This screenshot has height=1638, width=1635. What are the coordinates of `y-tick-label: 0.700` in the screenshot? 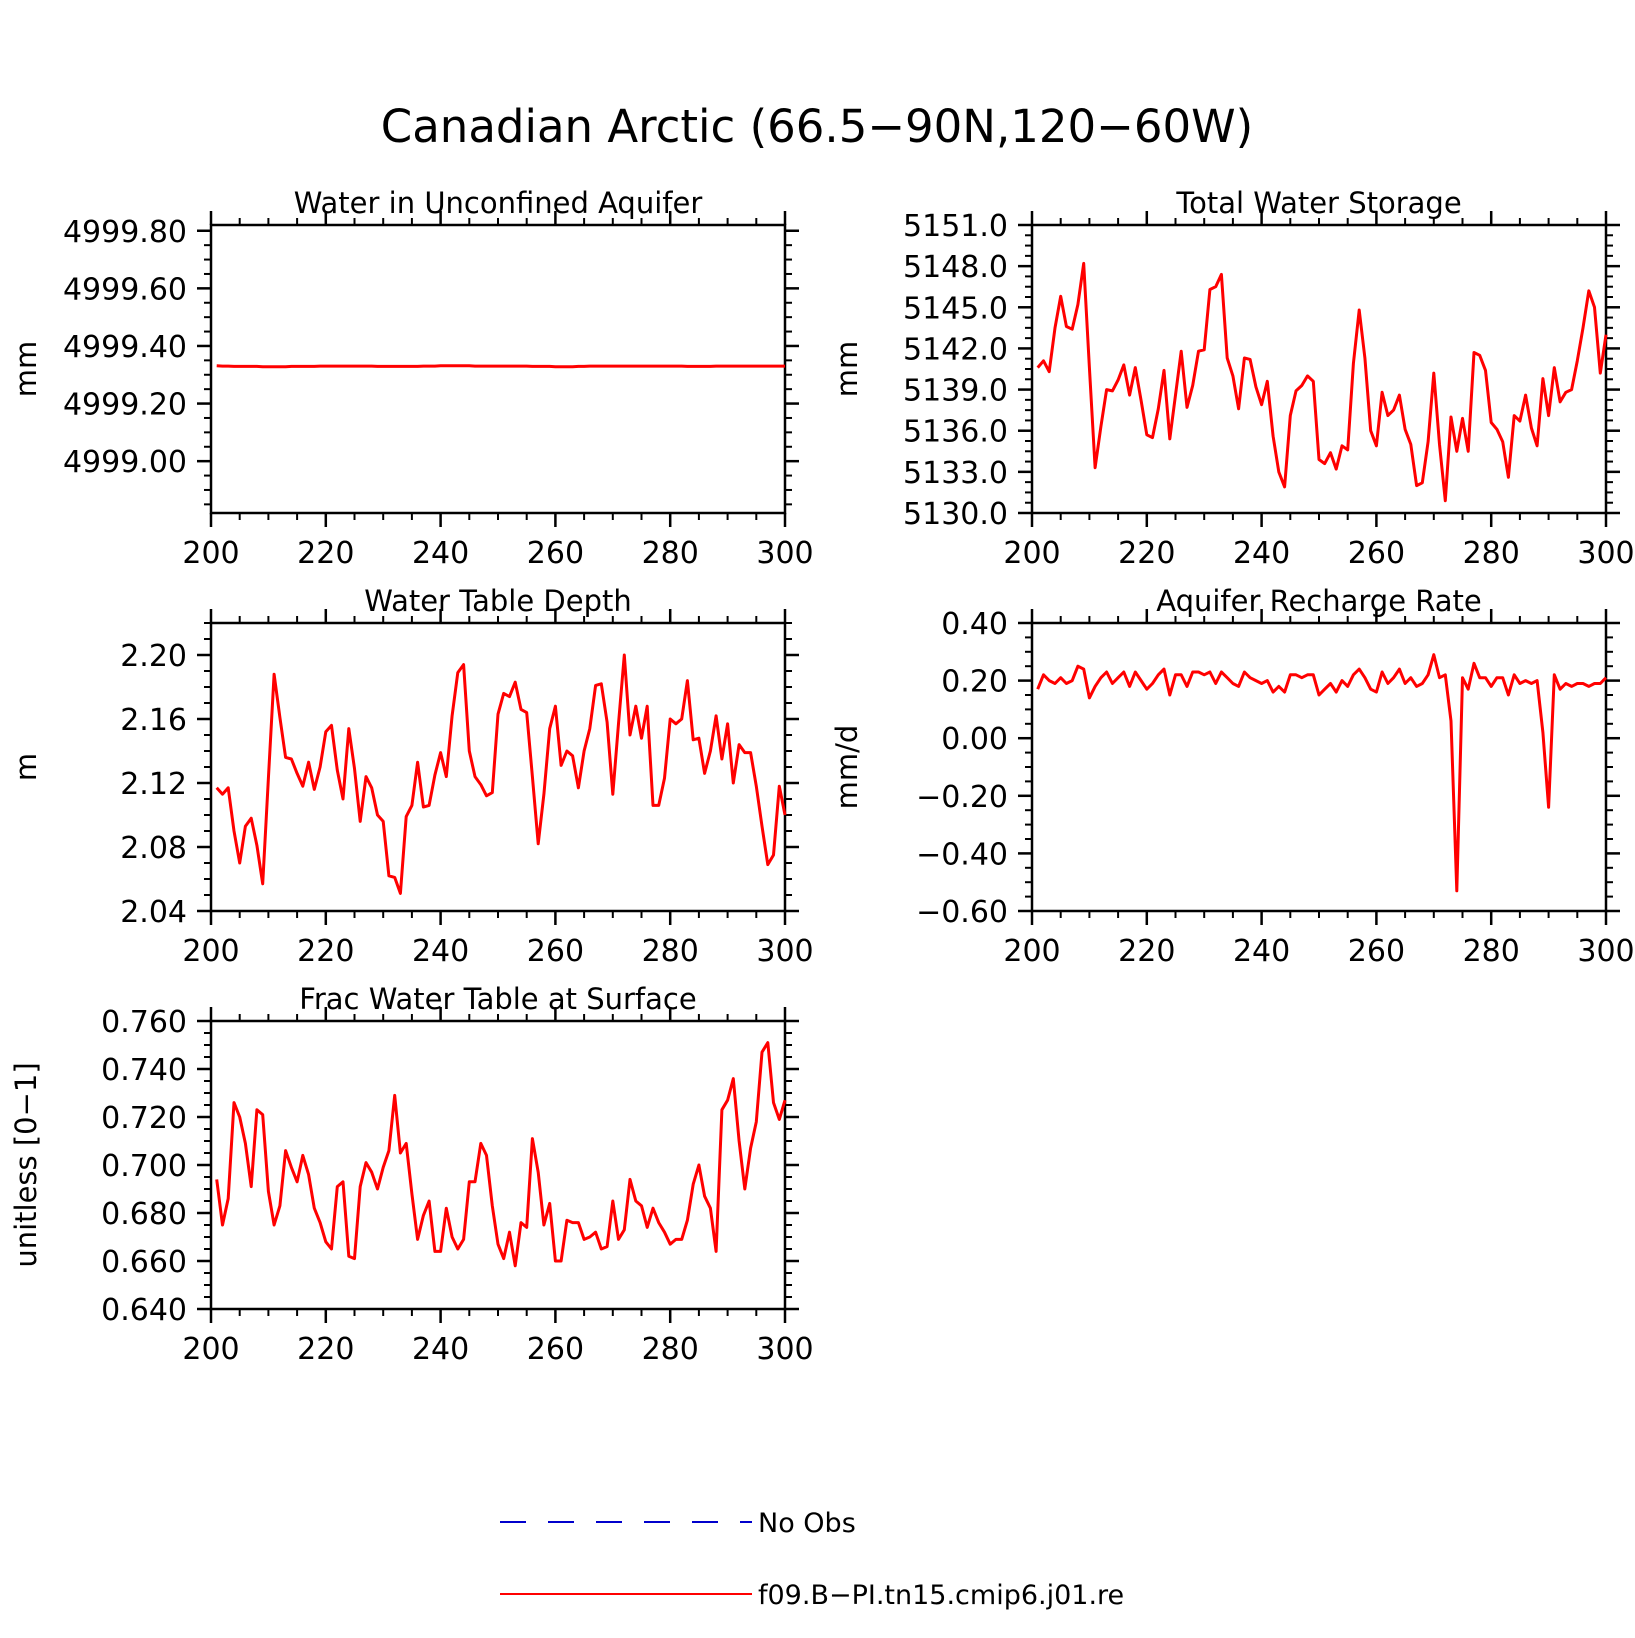 It's located at (144, 1166).